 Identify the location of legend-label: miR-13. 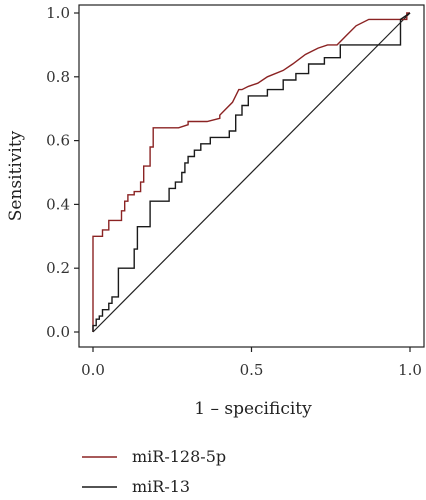
(161, 486).